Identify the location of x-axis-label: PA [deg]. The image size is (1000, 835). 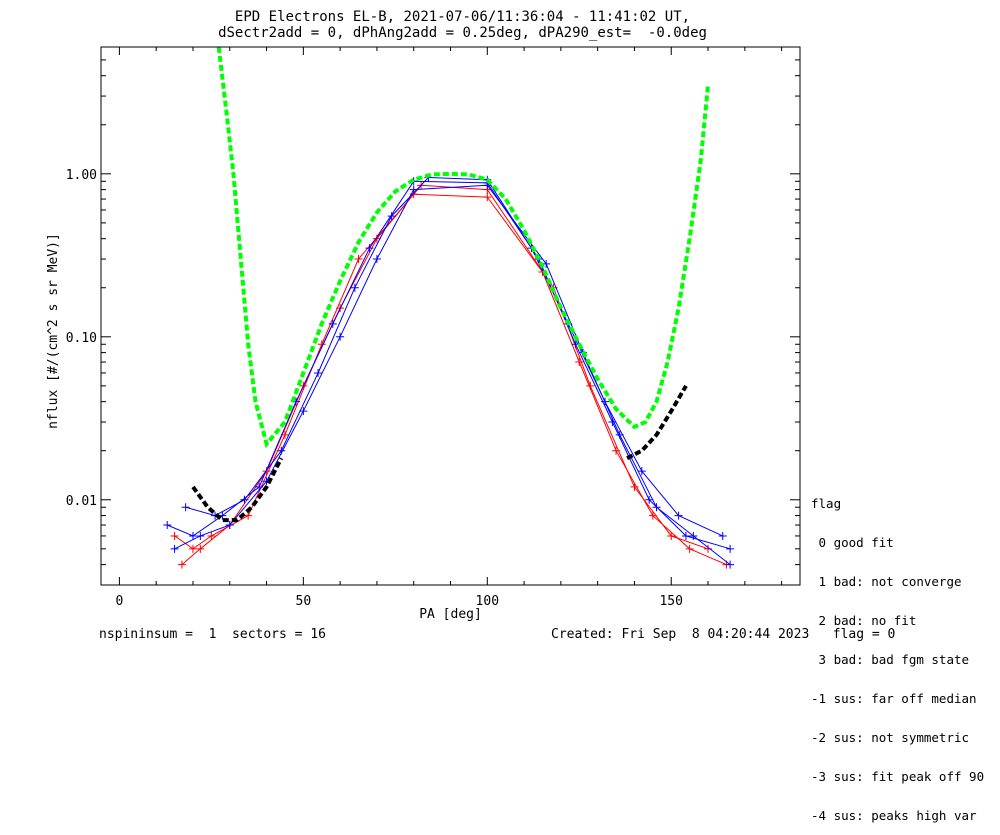
(450, 614).